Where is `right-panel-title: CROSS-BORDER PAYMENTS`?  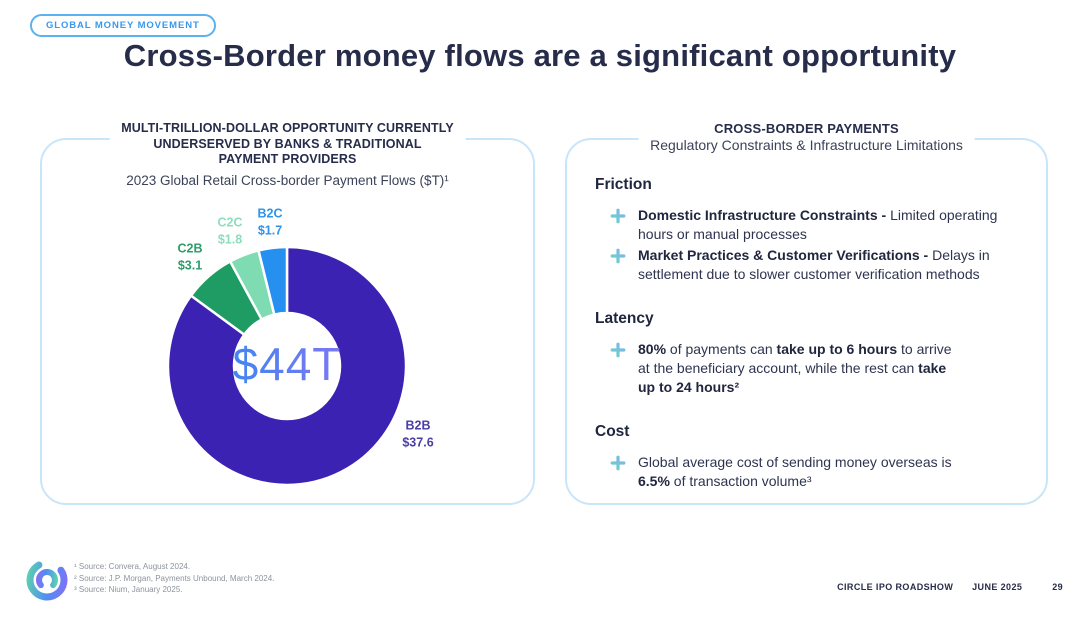 right-panel-title: CROSS-BORDER PAYMENTS is located at coordinates (806, 128).